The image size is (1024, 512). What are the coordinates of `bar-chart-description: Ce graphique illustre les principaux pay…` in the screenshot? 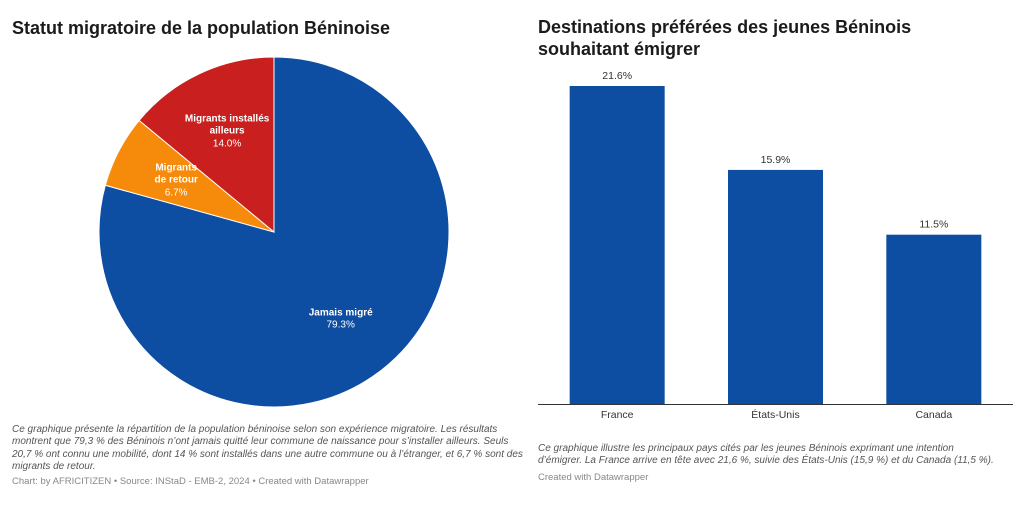 It's located at (778, 455).